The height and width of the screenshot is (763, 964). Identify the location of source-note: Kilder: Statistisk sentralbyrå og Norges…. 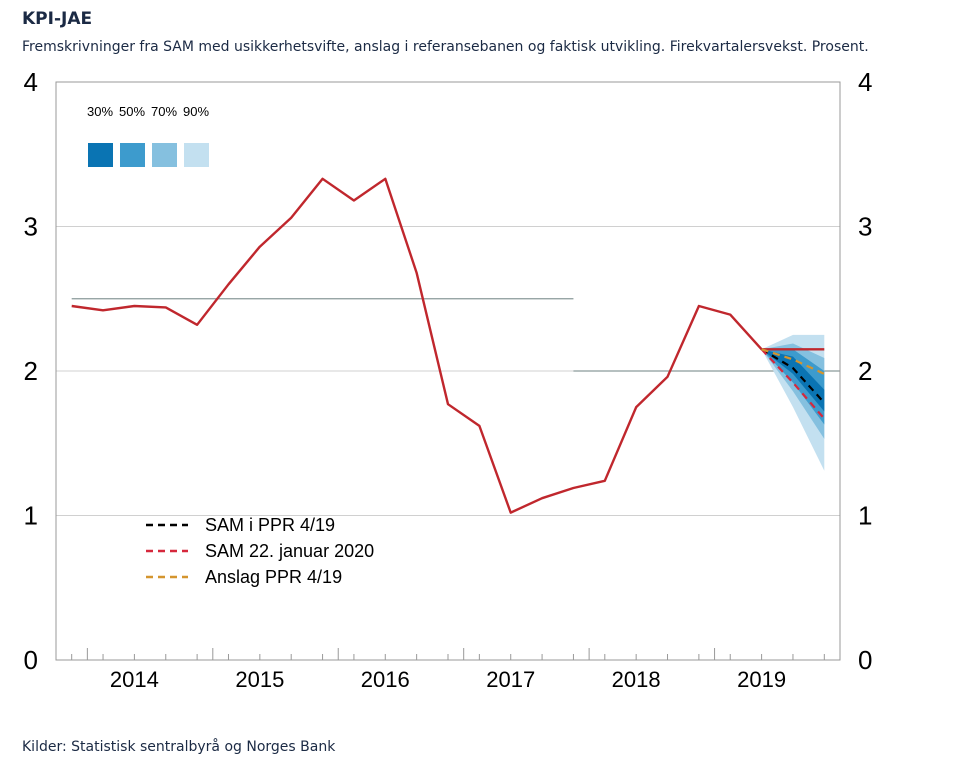
(179, 747).